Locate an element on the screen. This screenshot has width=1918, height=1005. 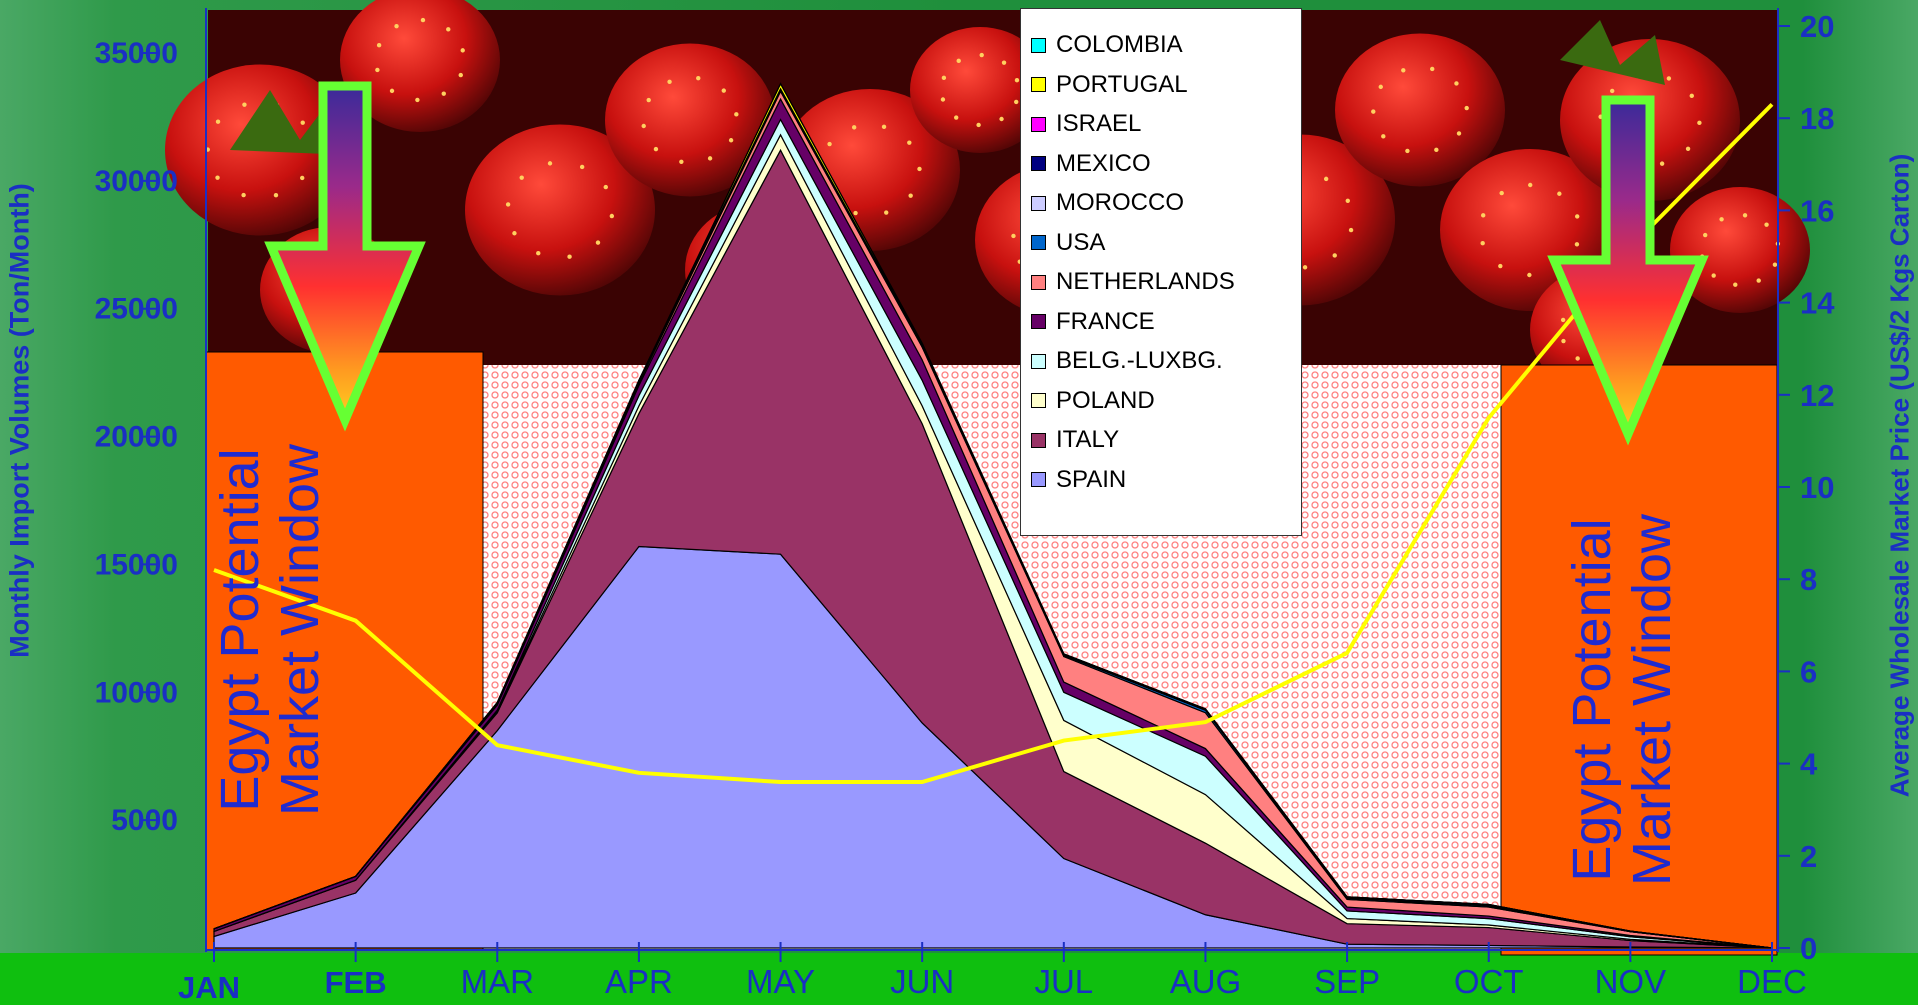
legend-item: USA is located at coordinates (1068, 243).